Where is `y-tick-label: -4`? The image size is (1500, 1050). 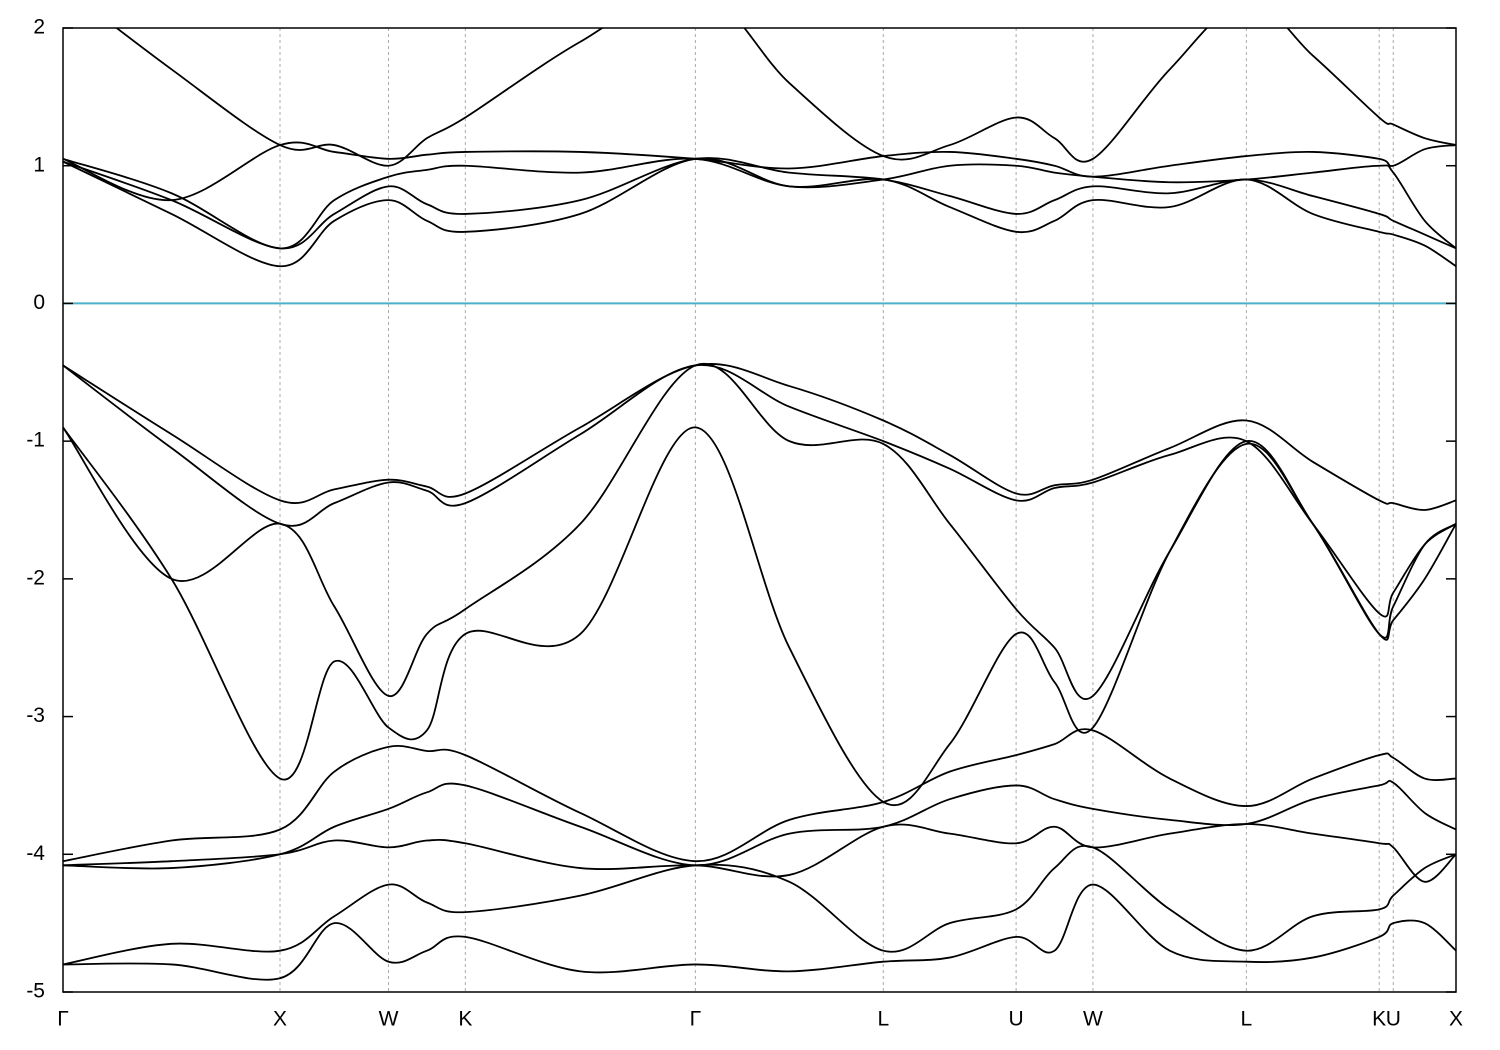
y-tick-label: -4 is located at coordinates (35, 853).